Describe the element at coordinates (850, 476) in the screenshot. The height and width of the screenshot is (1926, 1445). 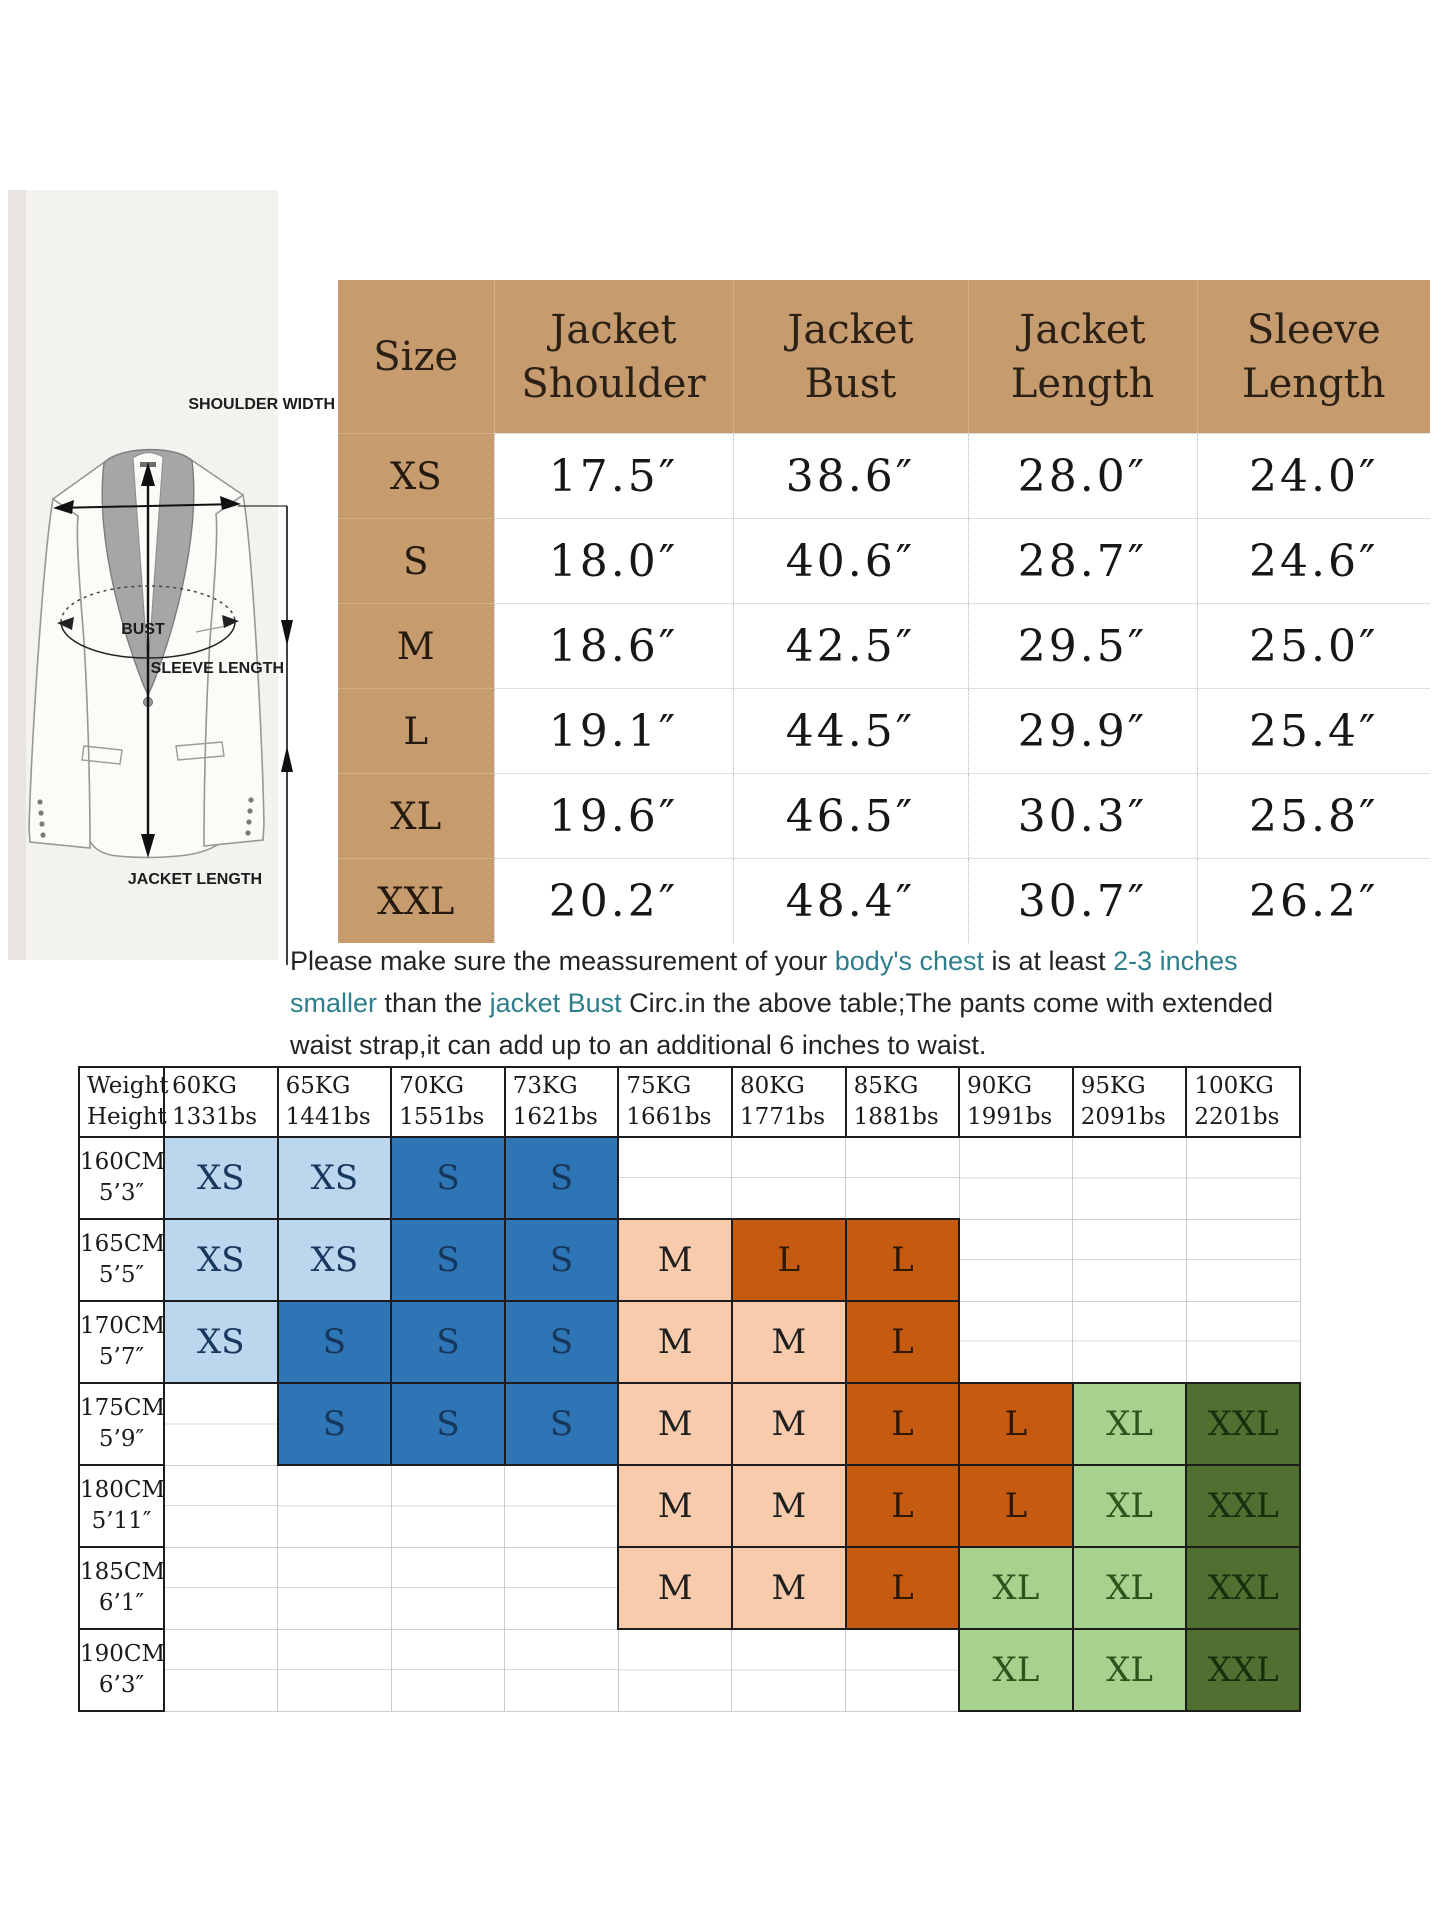
I see `measurement-value-cell: 38.6″` at that location.